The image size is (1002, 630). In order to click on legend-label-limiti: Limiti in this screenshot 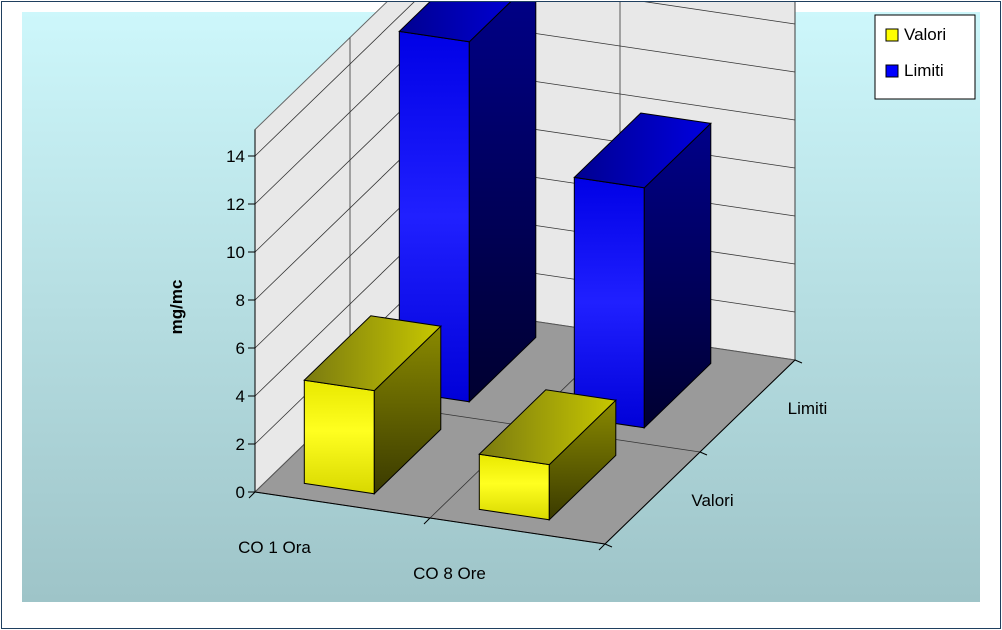, I will do `click(924, 70)`.